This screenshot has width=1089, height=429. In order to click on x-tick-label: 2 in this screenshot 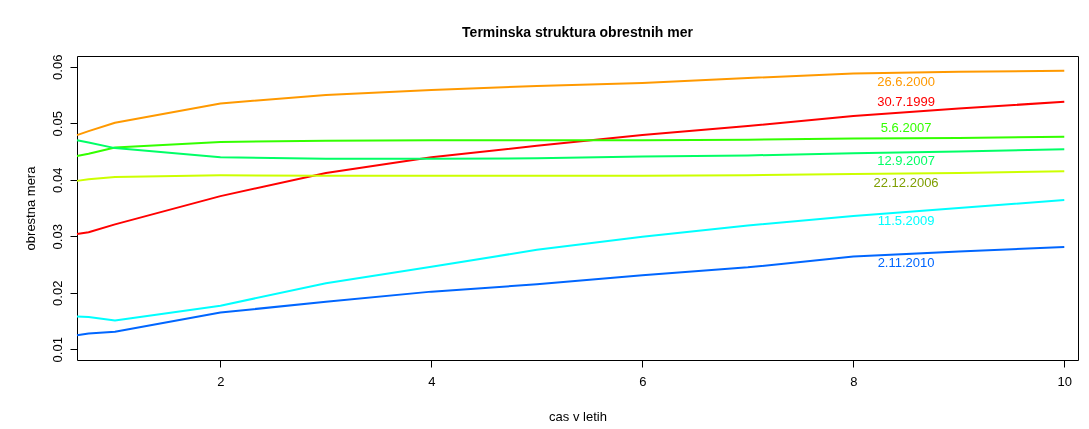, I will do `click(221, 381)`.